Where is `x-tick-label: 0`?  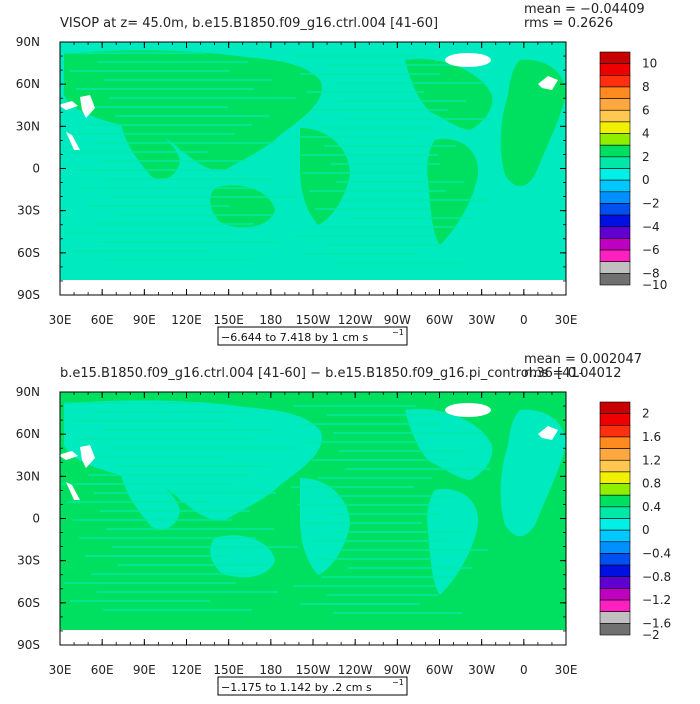 x-tick-label: 0 is located at coordinates (524, 320).